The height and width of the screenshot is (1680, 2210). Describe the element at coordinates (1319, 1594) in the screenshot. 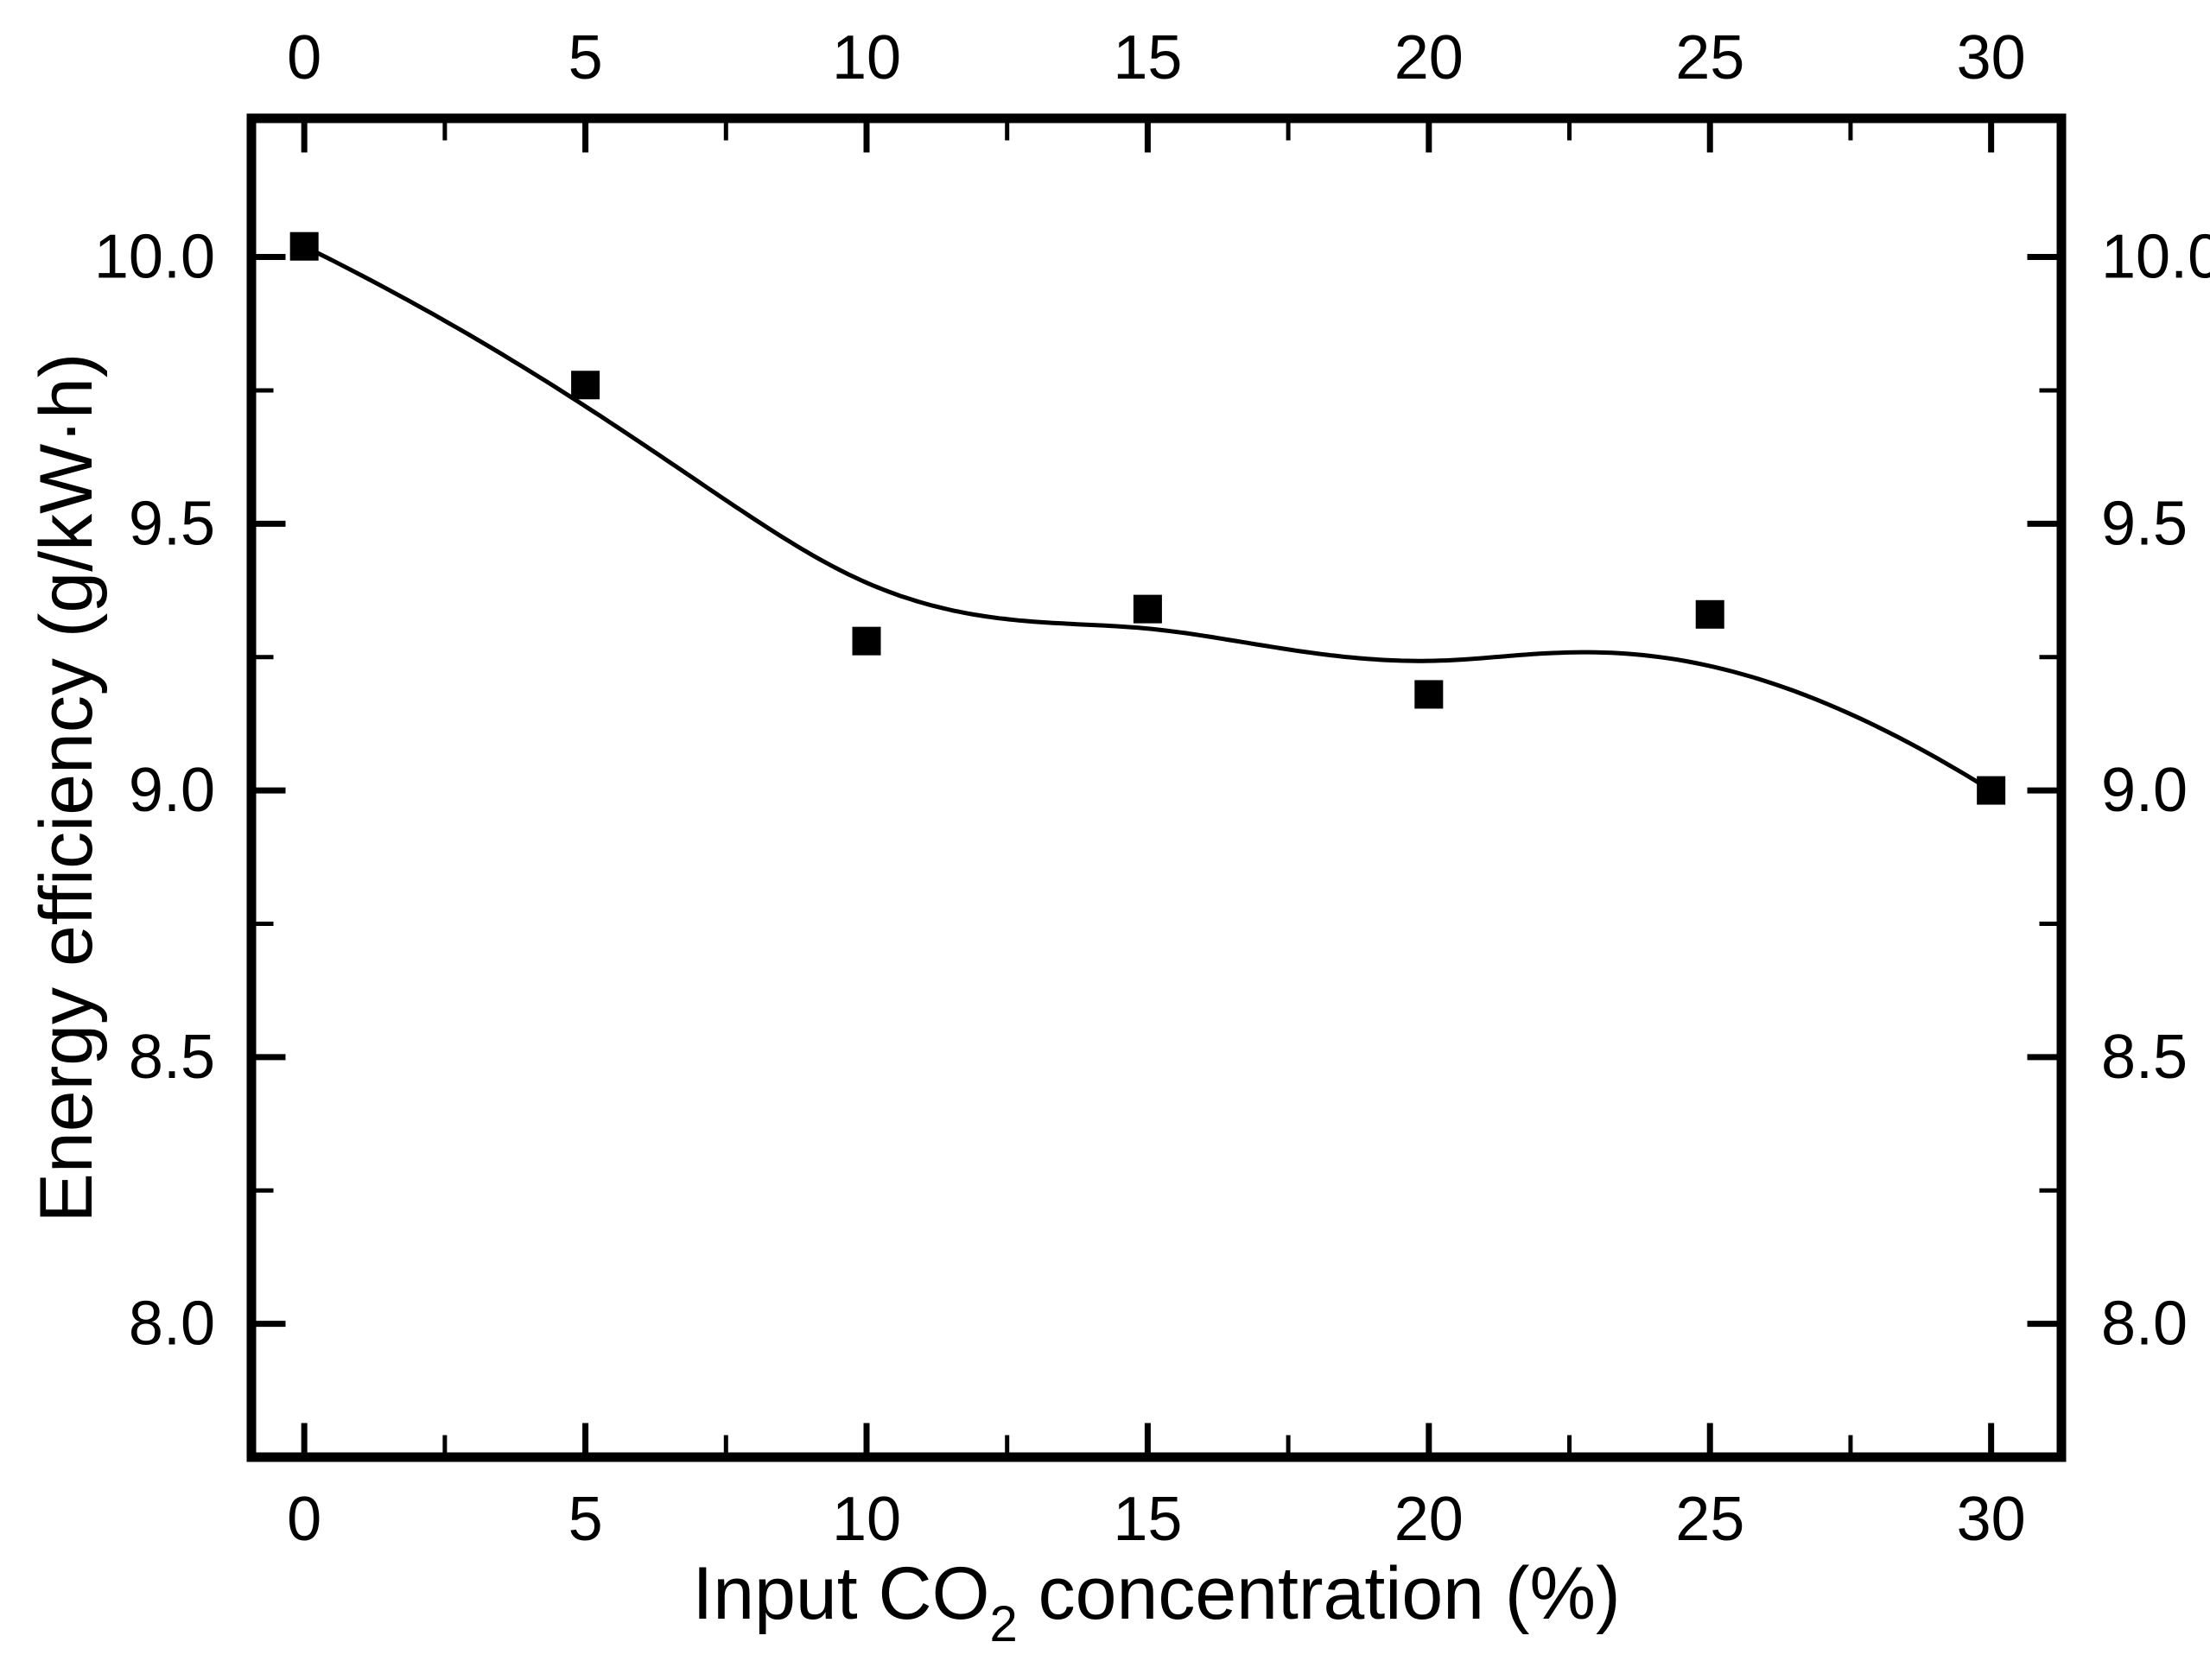

I see `x-axis-title-suffix: concentration (%)` at that location.